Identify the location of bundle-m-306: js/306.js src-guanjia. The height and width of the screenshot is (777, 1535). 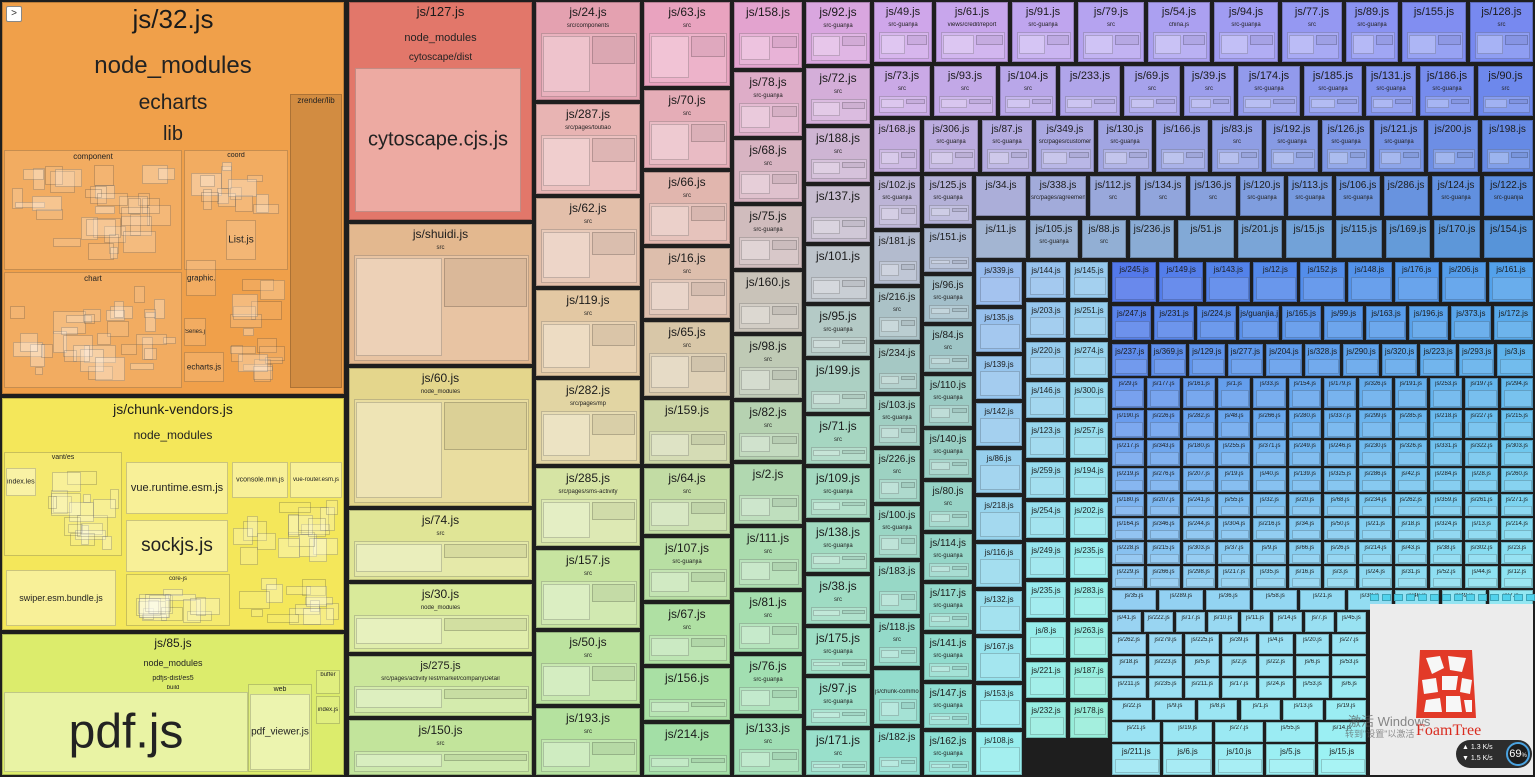
(951, 146).